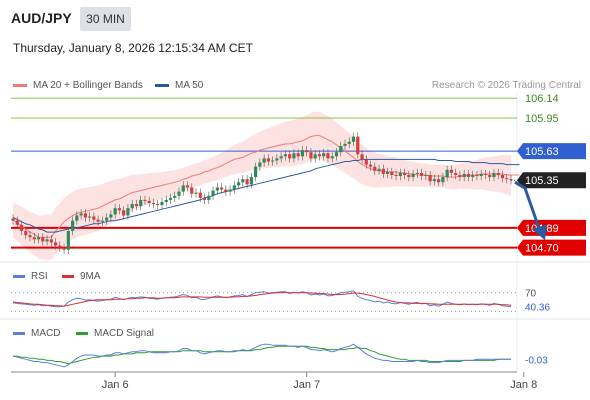 This screenshot has height=400, width=590. I want to click on macd-value-label: -0.03, so click(536, 360).